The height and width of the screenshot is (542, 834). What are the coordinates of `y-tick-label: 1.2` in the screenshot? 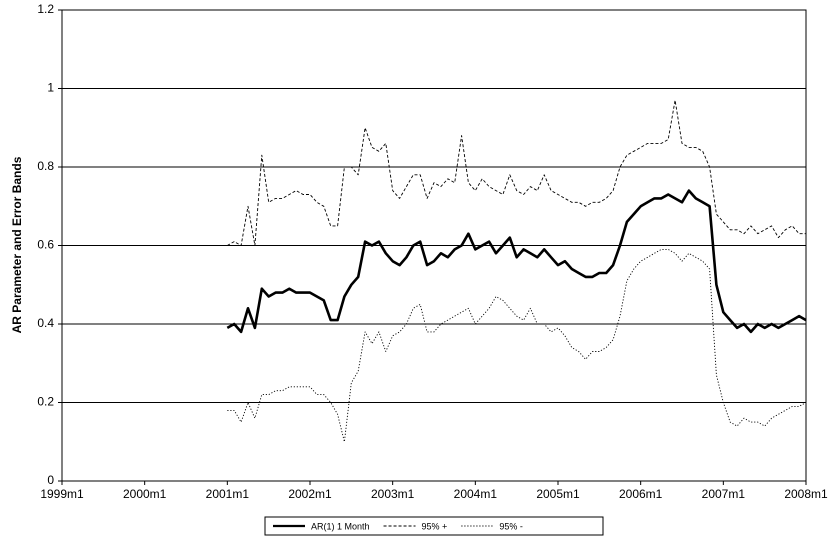 It's located at (45, 9).